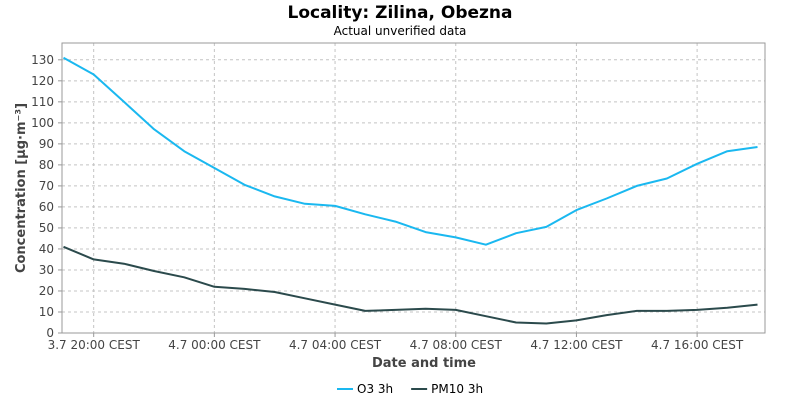 This screenshot has width=800, height=400. What do you see at coordinates (46, 144) in the screenshot?
I see `y-tick-label: 90` at bounding box center [46, 144].